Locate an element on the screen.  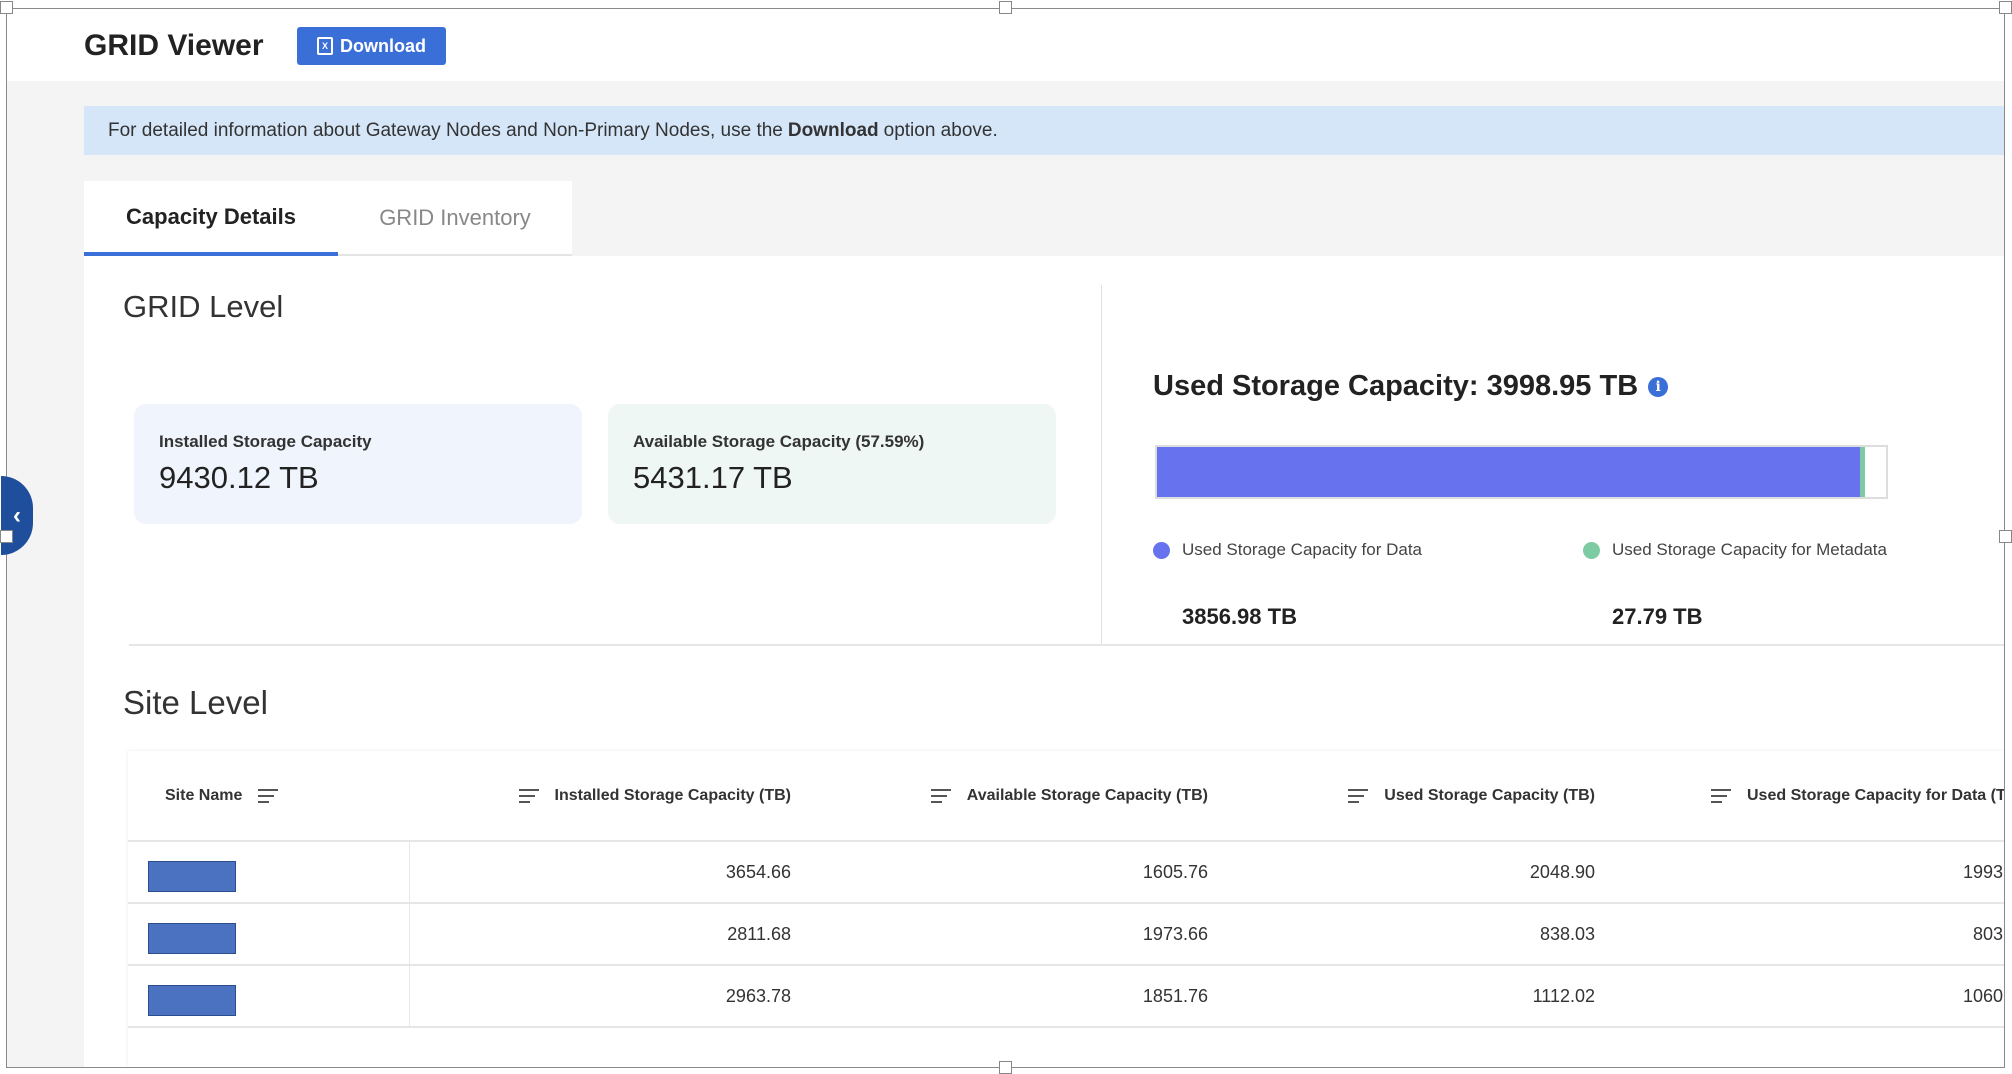
cell-installed: 3654.66 is located at coordinates (758, 871).